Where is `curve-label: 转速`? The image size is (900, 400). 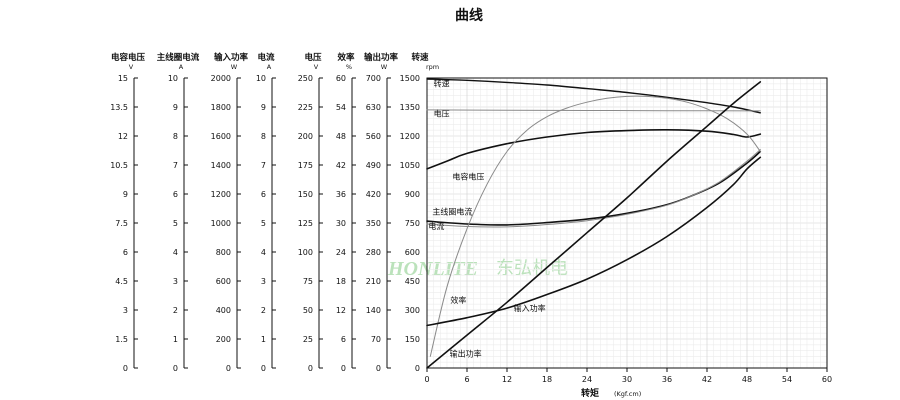
curve-label: 转速 is located at coordinates (442, 84).